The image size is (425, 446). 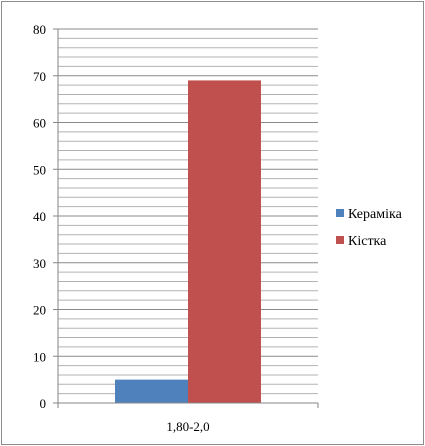 I want to click on y-tick-label: 50, so click(x=39, y=169).